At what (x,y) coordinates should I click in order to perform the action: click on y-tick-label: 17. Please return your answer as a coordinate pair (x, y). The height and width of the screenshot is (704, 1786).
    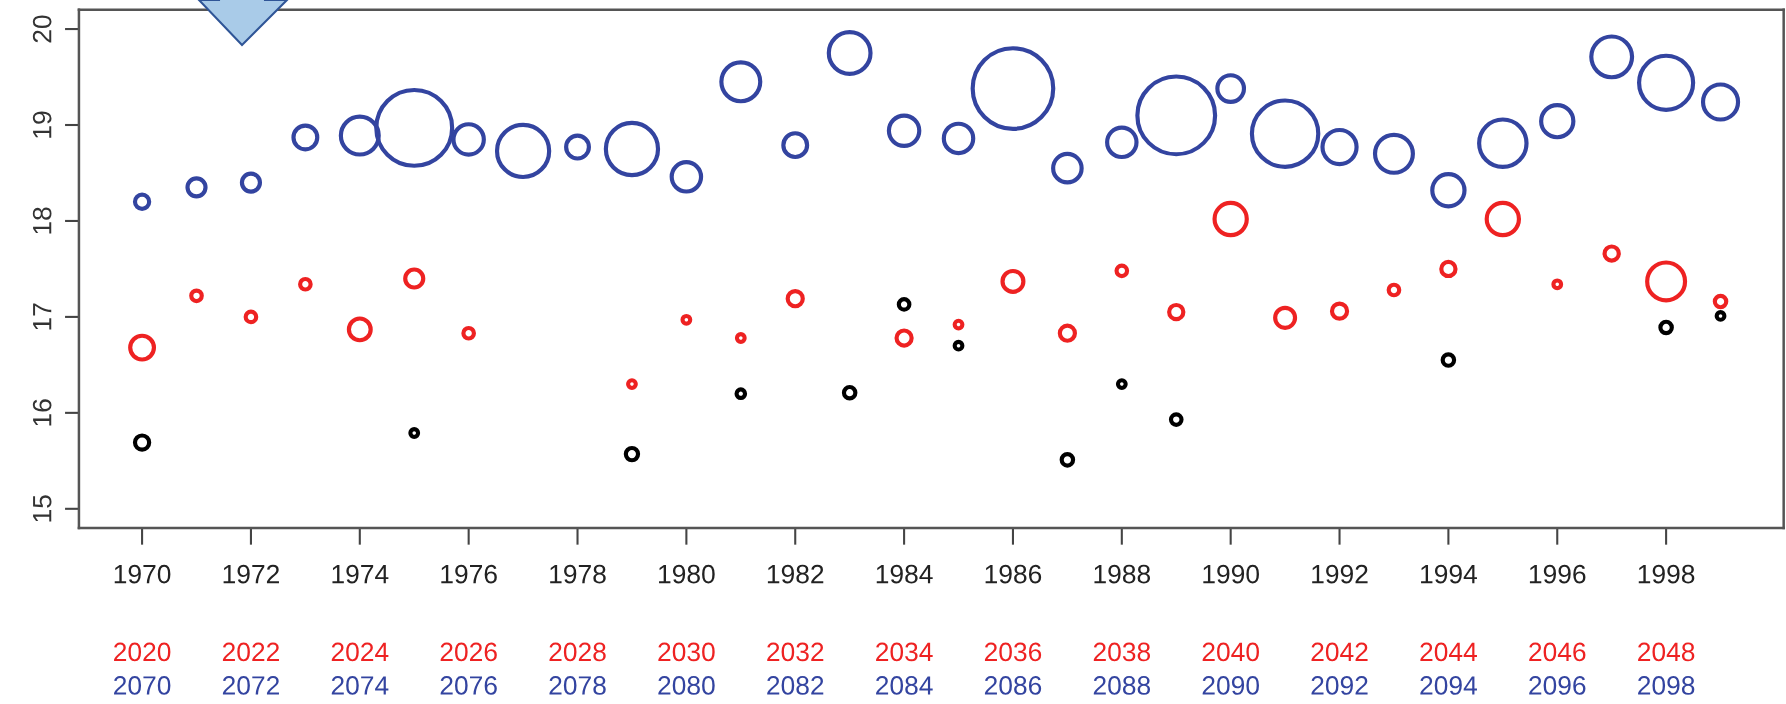
    Looking at the image, I should click on (42, 316).